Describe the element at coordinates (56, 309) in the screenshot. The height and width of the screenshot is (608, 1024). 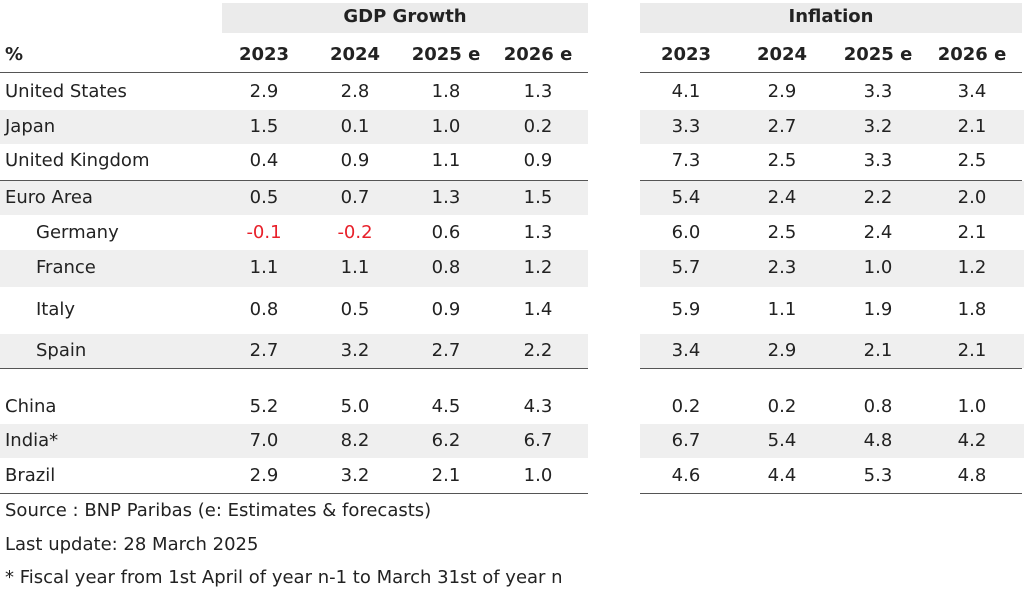
I see `row-label: Italy` at that location.